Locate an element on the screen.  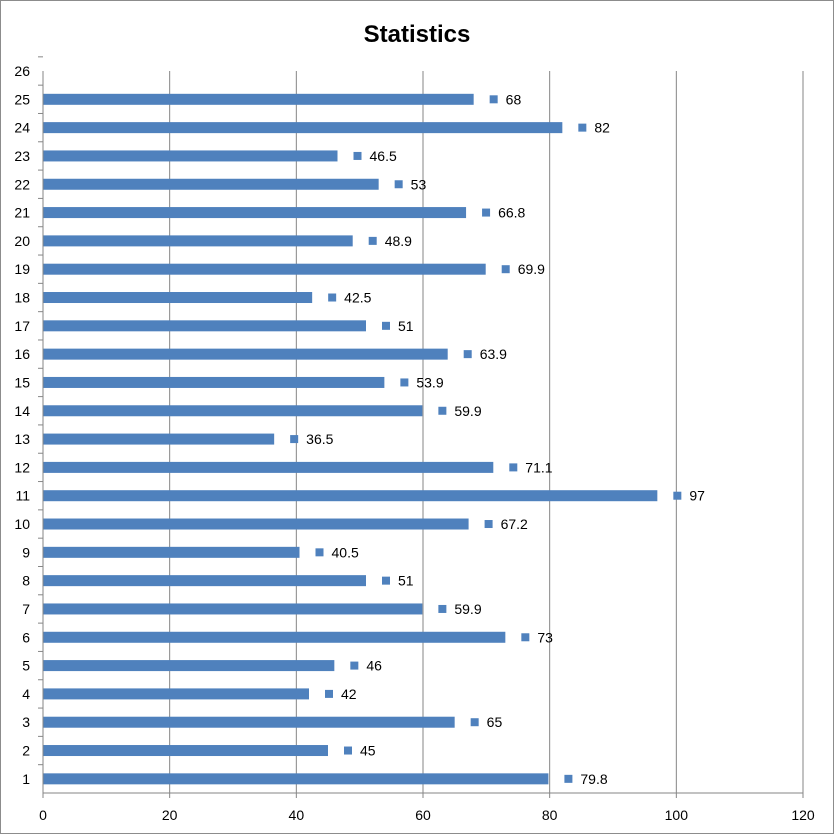
data-label: 82 is located at coordinates (602, 128).